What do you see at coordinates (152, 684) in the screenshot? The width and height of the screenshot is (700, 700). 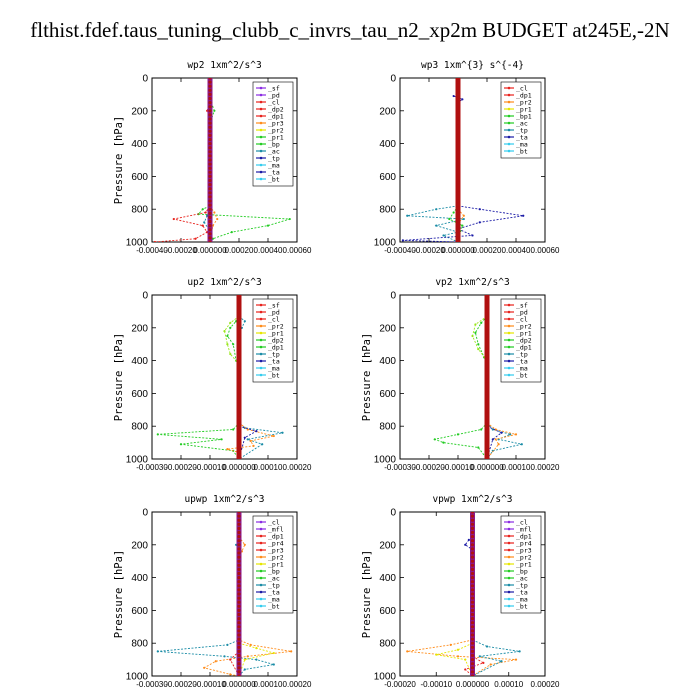 I see `x-tick-label: -0.00030` at bounding box center [152, 684].